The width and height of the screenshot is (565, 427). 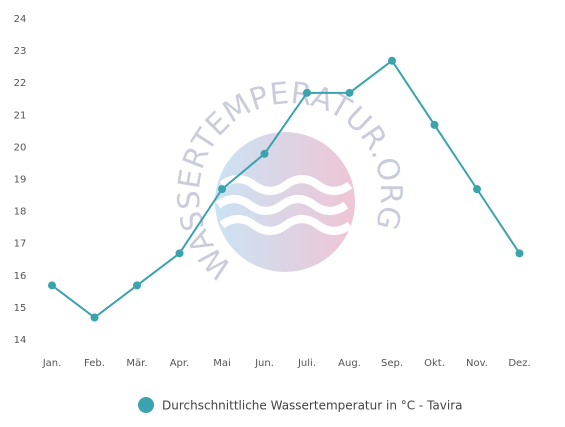 What do you see at coordinates (20, 83) in the screenshot?
I see `y-tick-label: 22` at bounding box center [20, 83].